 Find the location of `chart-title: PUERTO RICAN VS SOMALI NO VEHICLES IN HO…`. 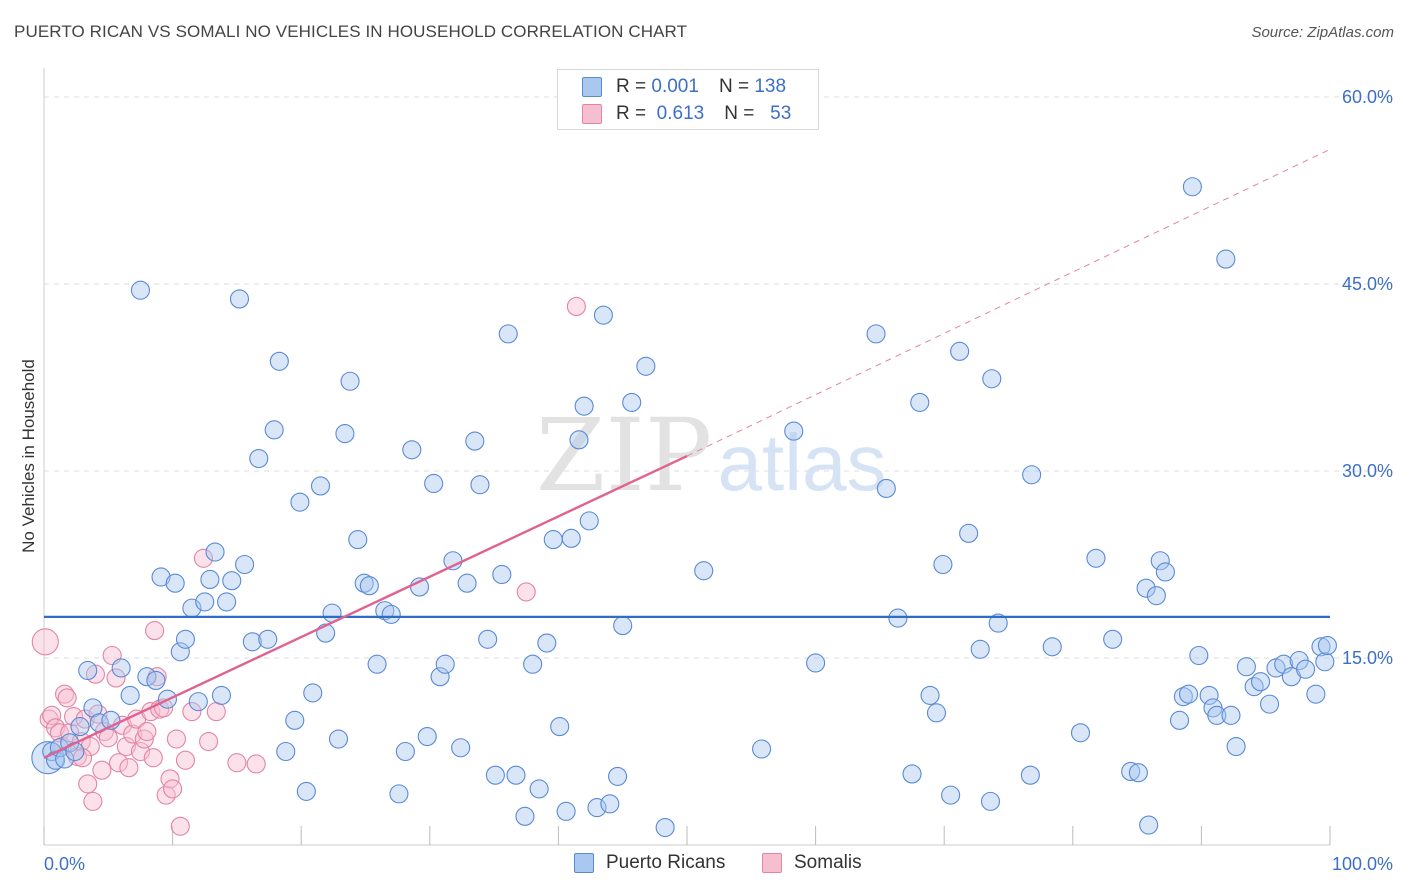

chart-title: PUERTO RICAN VS SOMALI NO VEHICLES IN HO… is located at coordinates (351, 31).